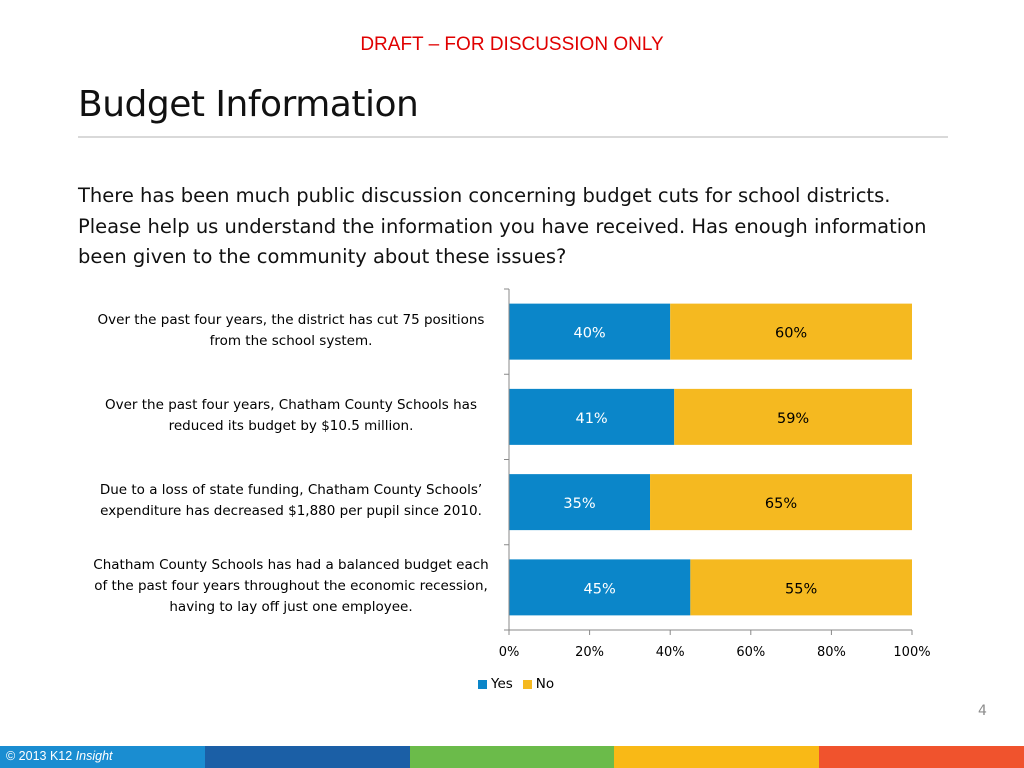 The width and height of the screenshot is (1024, 768). What do you see at coordinates (94, 756) in the screenshot?
I see `brand-name: Insight` at bounding box center [94, 756].